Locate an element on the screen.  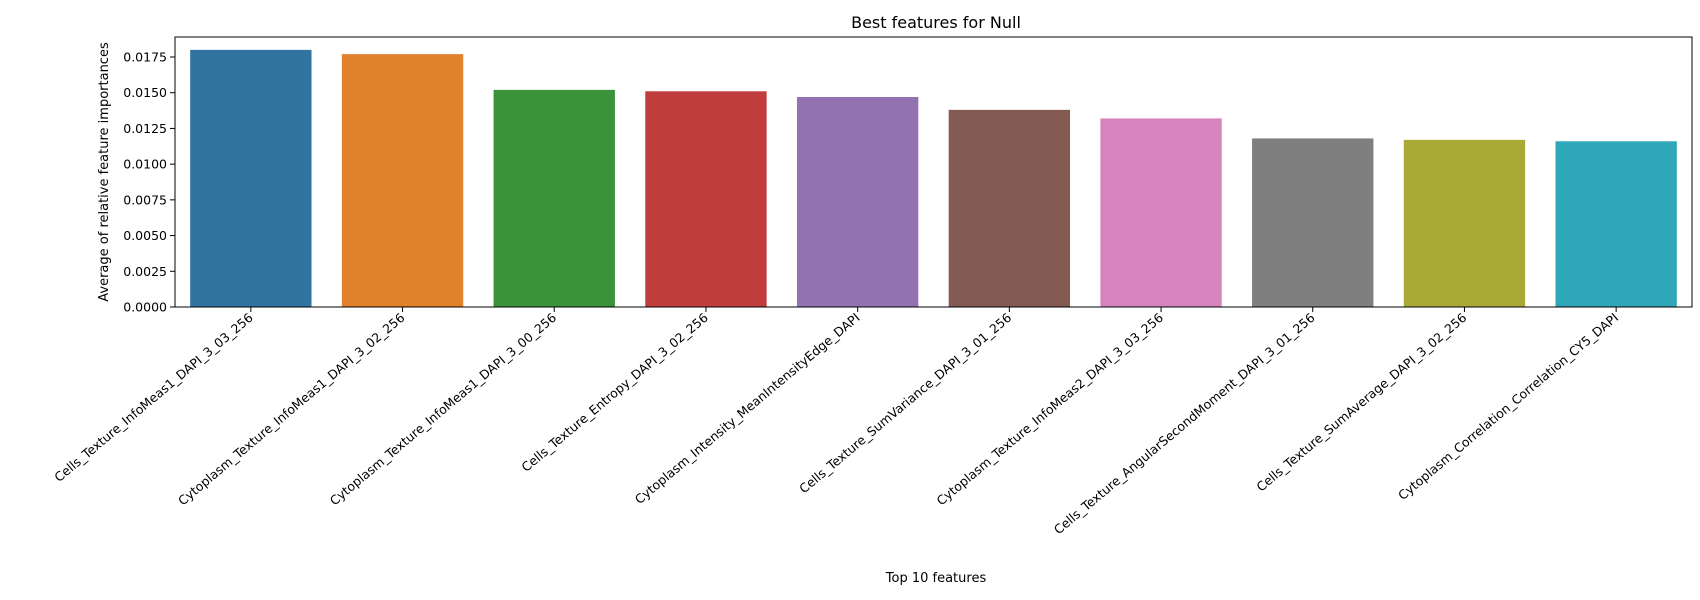
y-tick-label: 0.0100 is located at coordinates (145, 164).